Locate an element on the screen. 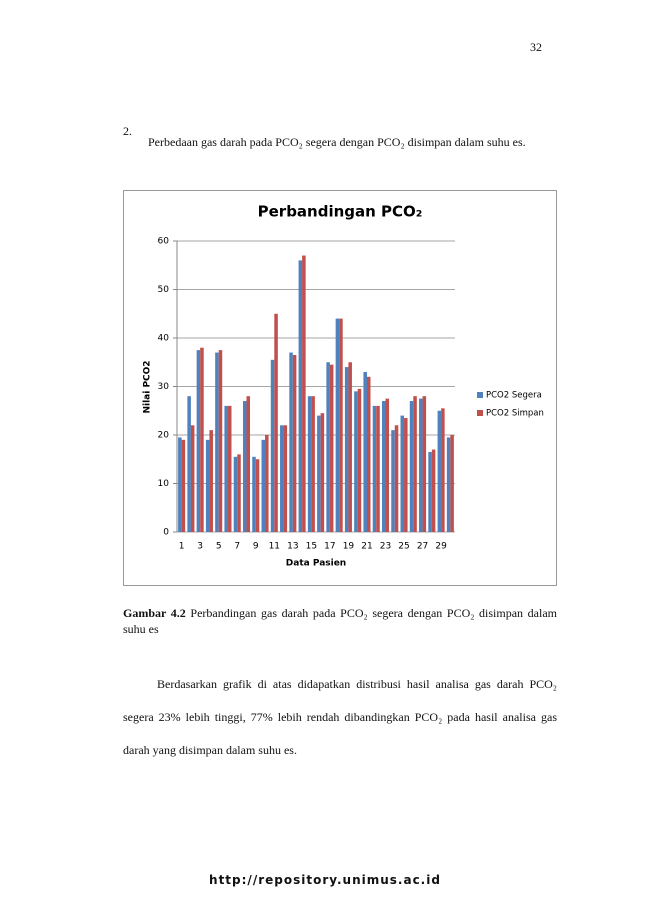 This screenshot has width=650, height=919. y-axis-label: Nilai PCO2 is located at coordinates (148, 386).